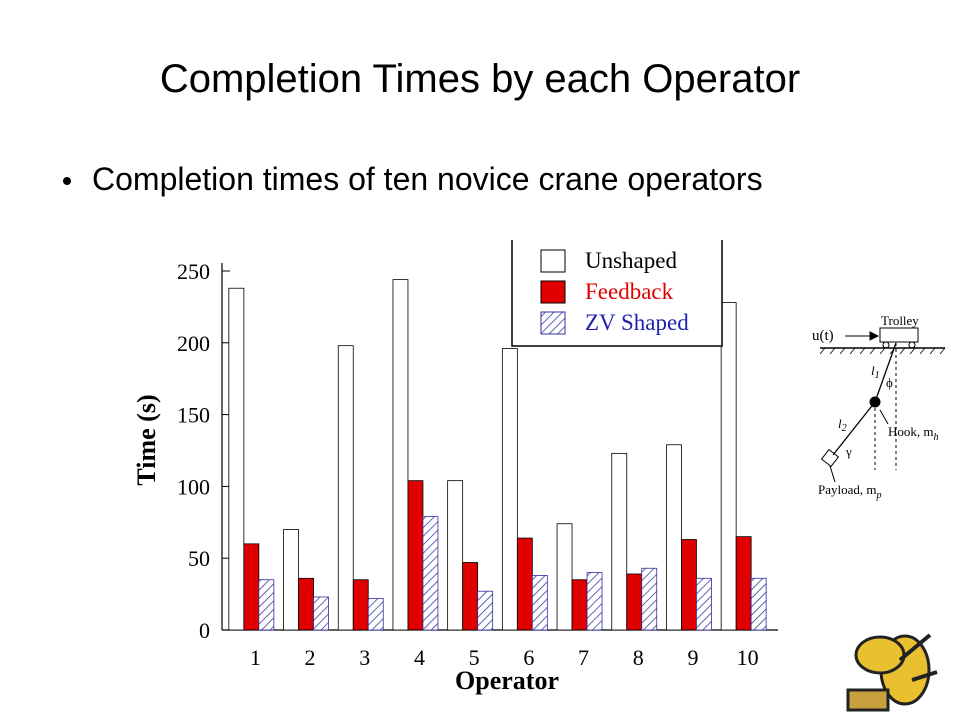 This screenshot has width=960, height=720. What do you see at coordinates (638, 657) in the screenshot?
I see `x-tick-label: 8` at bounding box center [638, 657].